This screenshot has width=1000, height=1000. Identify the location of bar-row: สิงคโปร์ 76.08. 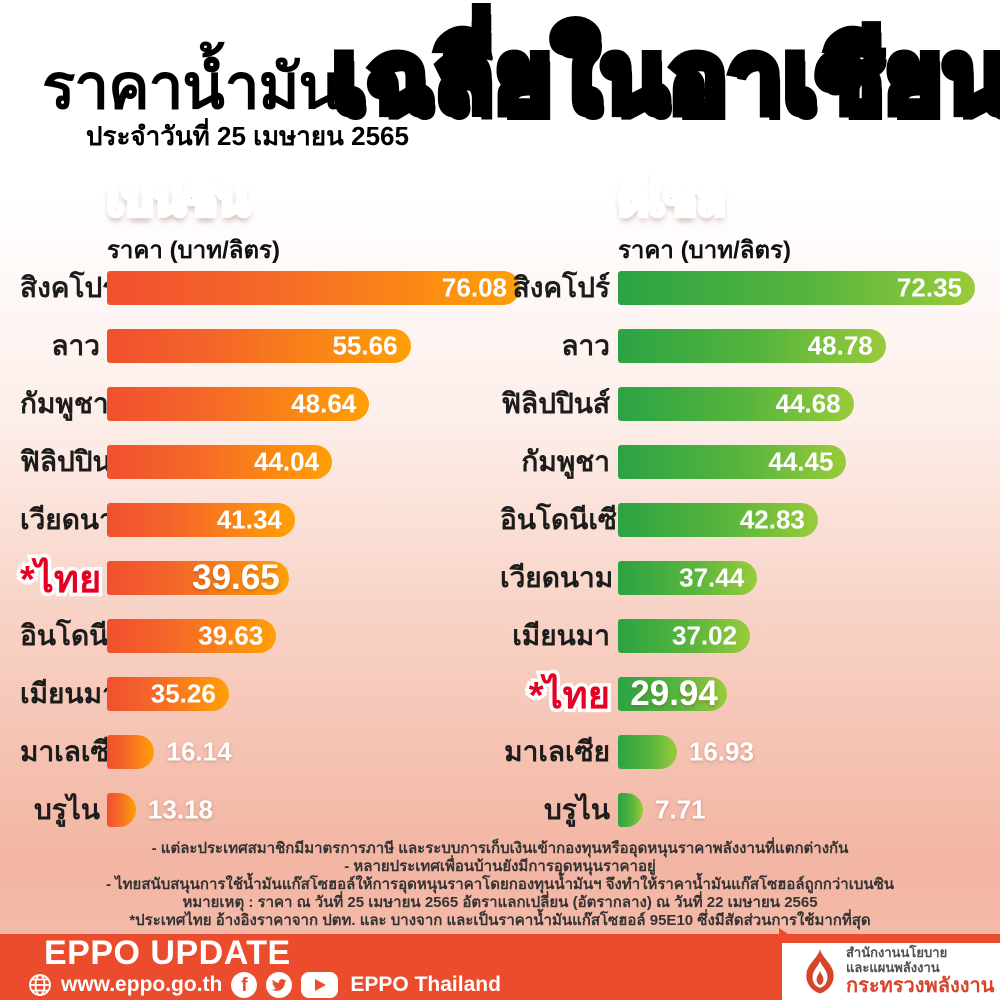
(270, 288).